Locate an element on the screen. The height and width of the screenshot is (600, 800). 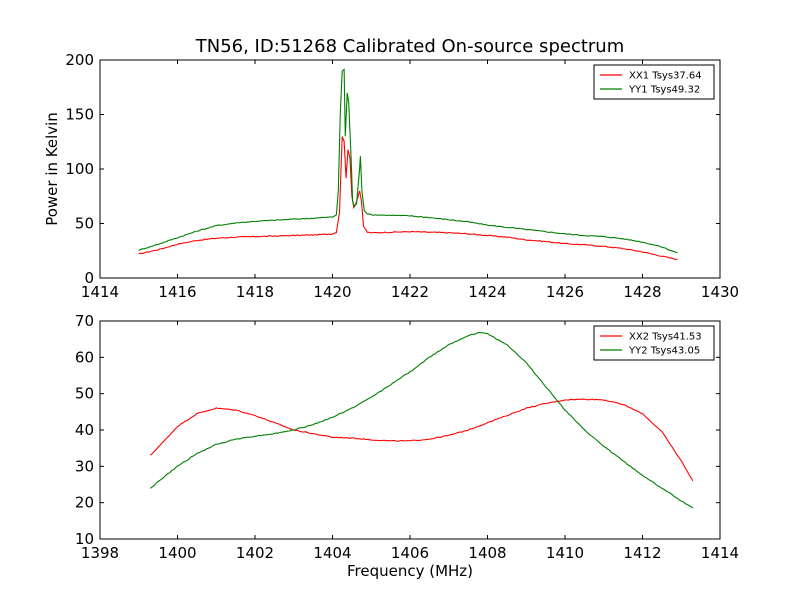
top-xtick-label: 1416 is located at coordinates (177, 292).